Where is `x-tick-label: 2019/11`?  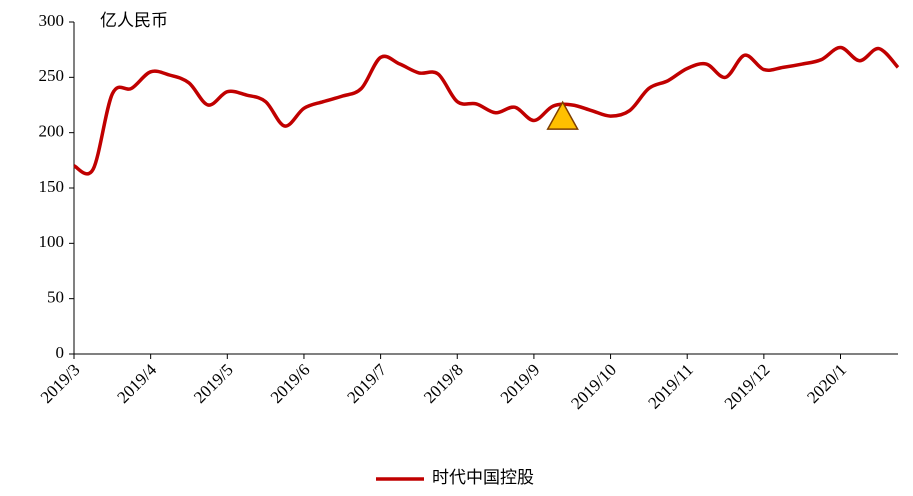 x-tick-label: 2019/11 is located at coordinates (670, 386).